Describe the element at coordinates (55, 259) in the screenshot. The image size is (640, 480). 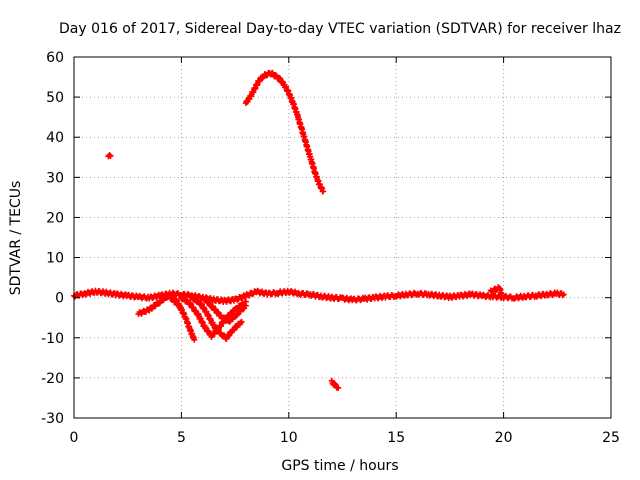
I see `y-tick-label: 10` at that location.